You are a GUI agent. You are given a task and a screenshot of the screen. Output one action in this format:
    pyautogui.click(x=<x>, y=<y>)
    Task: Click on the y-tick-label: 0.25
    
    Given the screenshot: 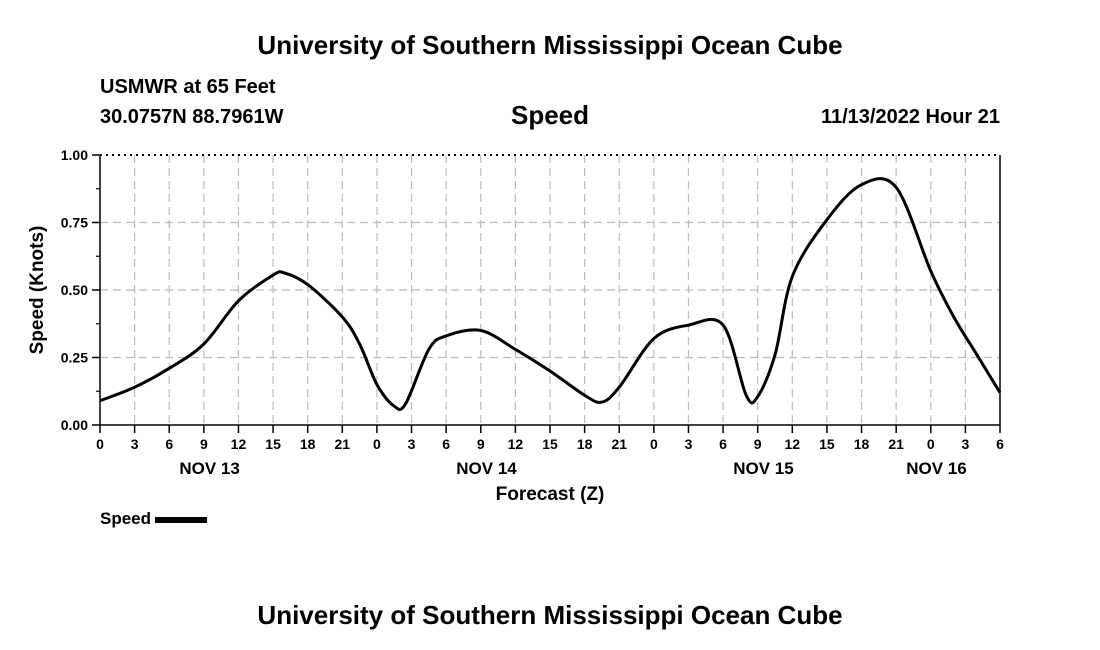 What is the action you would take?
    pyautogui.click(x=74, y=358)
    